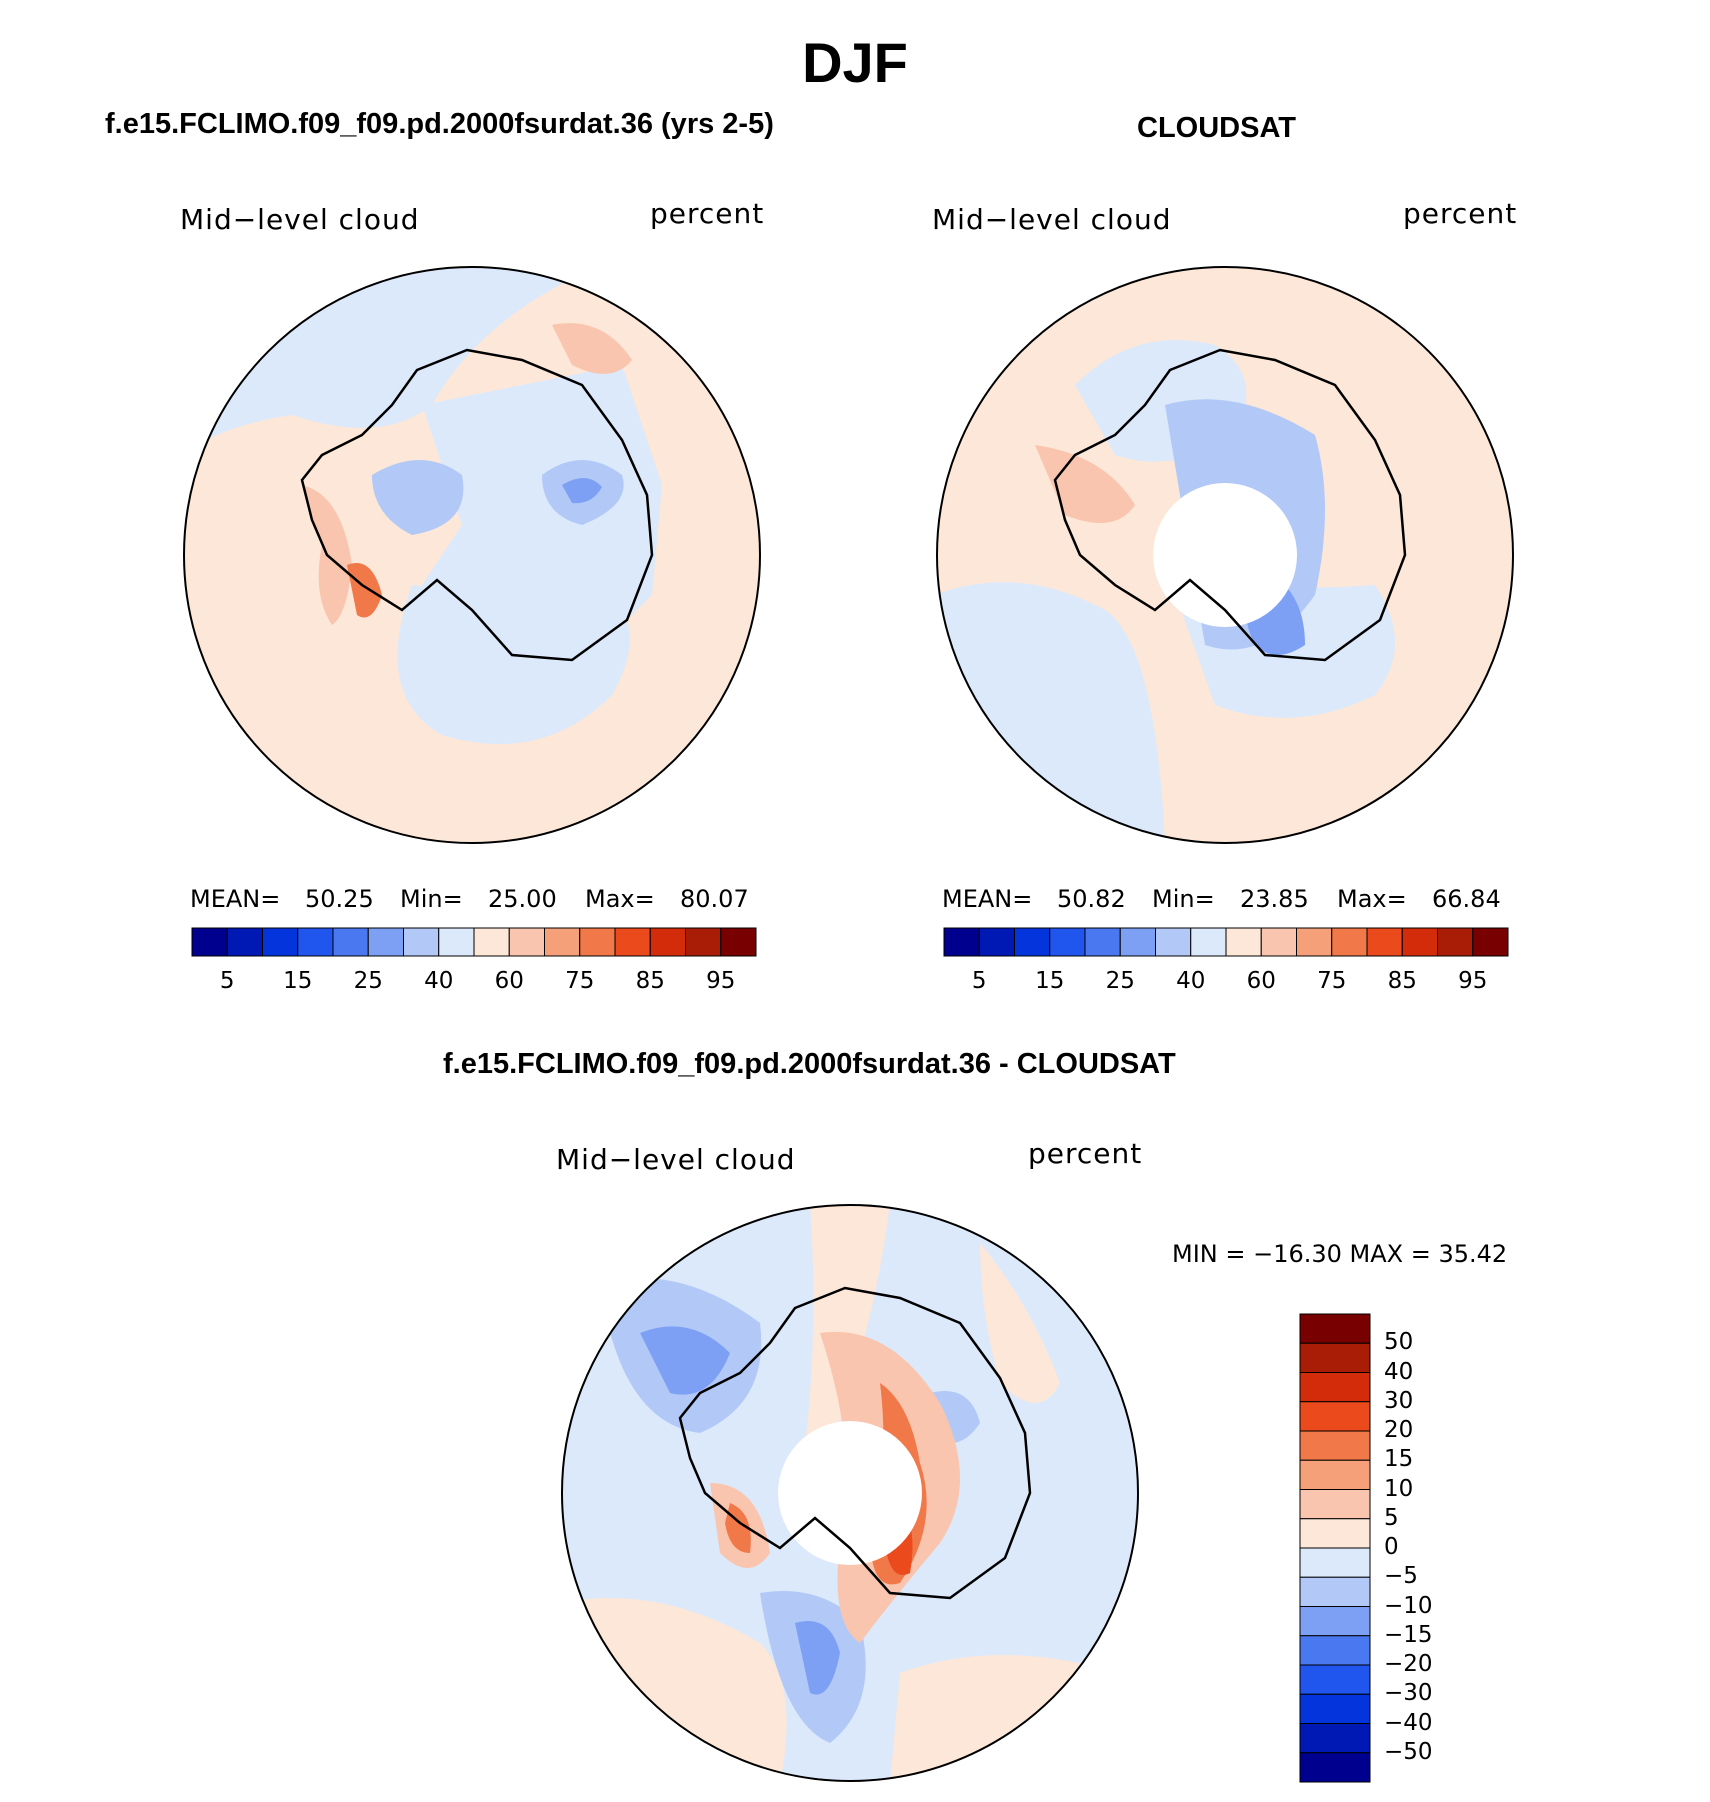 The width and height of the screenshot is (1710, 1802). I want to click on panel2-min-value: 23.85, so click(1274, 899).